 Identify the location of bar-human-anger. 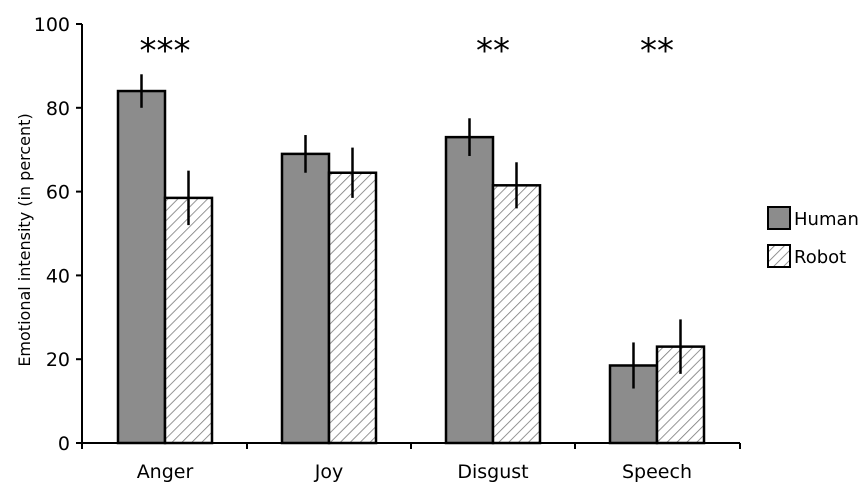
(141, 267).